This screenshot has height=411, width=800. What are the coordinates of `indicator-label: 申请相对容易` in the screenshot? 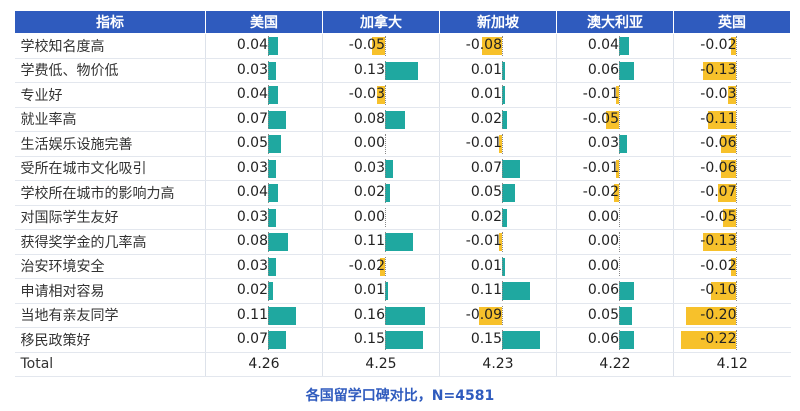 It's located at (110, 291).